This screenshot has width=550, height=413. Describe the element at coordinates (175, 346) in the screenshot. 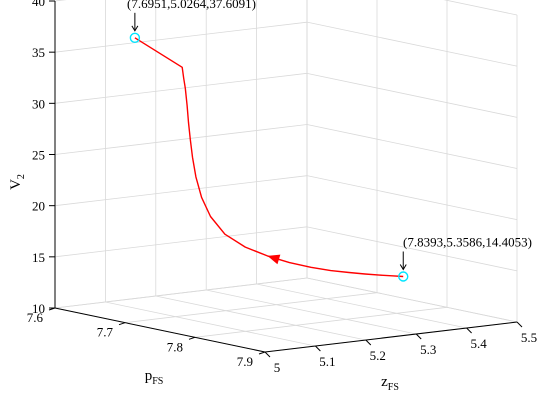

I see `y-tick-label: 7.8` at that location.